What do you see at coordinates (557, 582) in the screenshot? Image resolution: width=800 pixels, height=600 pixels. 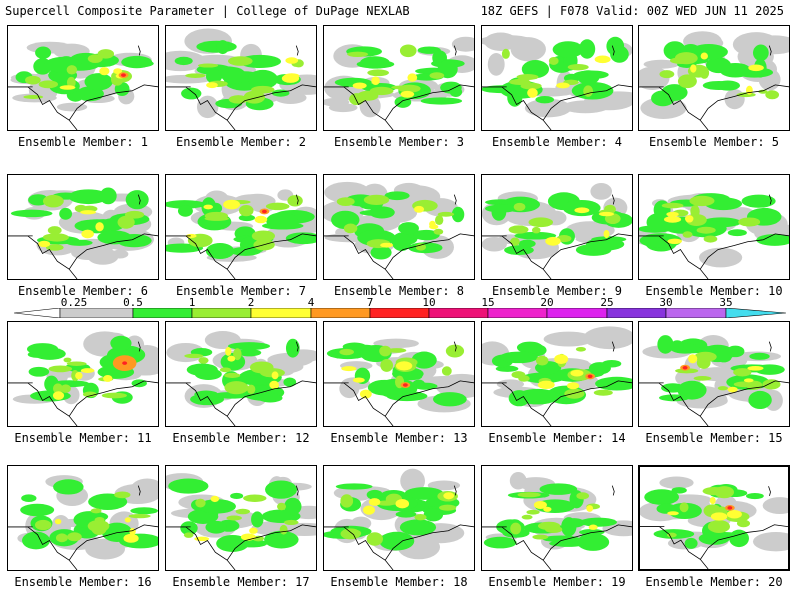 I see `ensemble-member-label: Ensemble Member: 19` at bounding box center [557, 582].